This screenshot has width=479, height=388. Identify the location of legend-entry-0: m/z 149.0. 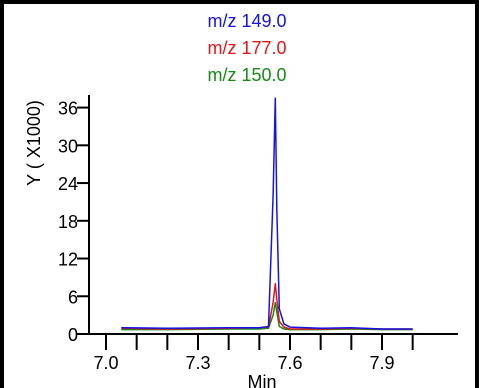
(246, 21).